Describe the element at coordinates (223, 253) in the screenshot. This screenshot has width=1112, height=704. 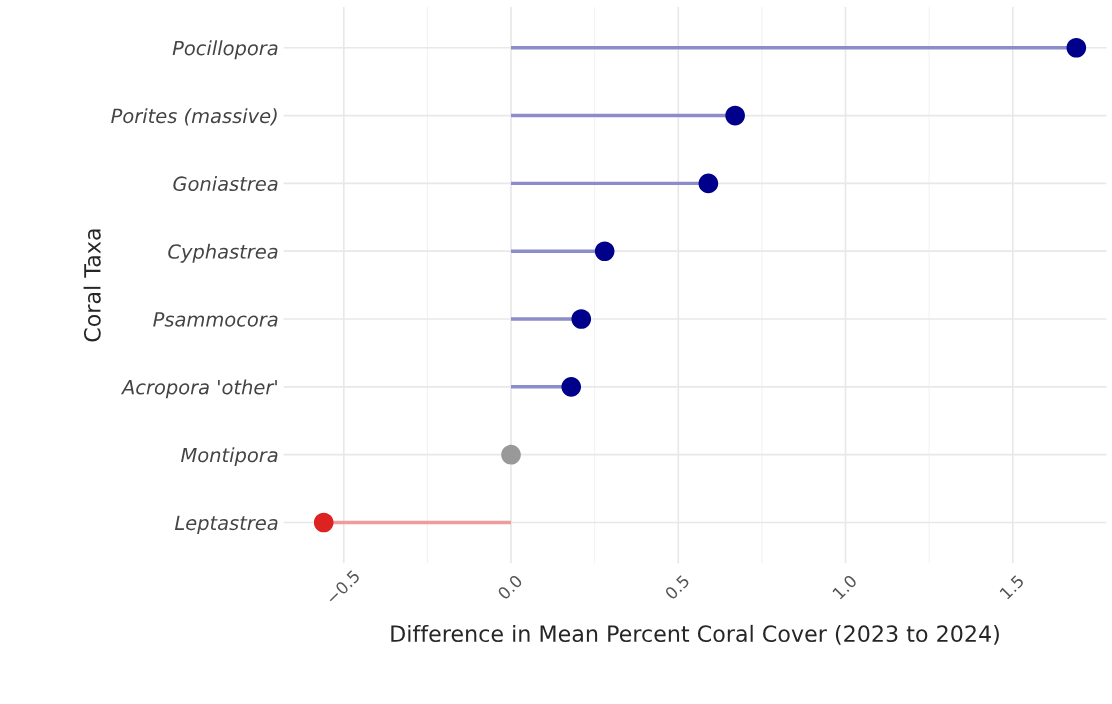
I see `y-tick-label: Cyphastrea` at that location.